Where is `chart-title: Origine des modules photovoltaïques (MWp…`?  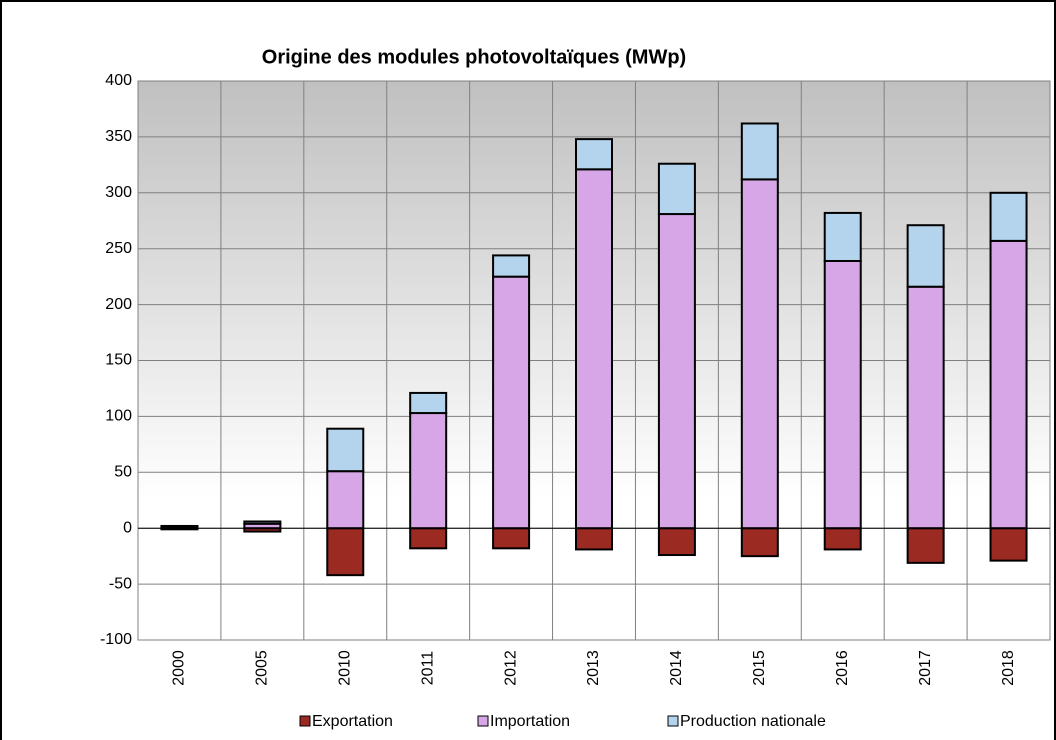
chart-title: Origine des modules photovoltaïques (MWp… is located at coordinates (474, 57).